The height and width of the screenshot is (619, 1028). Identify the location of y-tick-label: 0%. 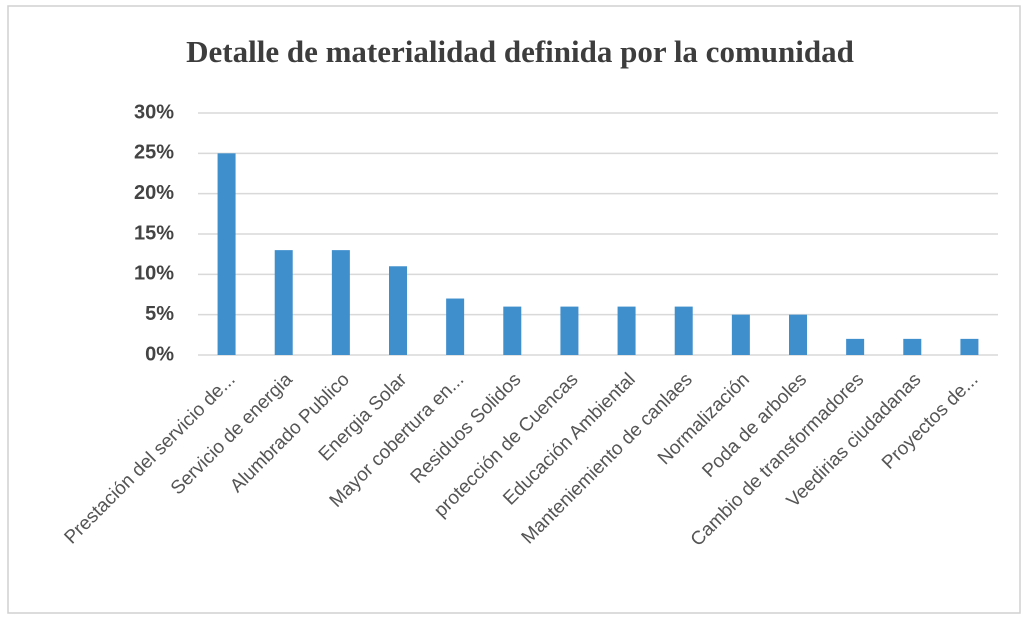
(159, 354).